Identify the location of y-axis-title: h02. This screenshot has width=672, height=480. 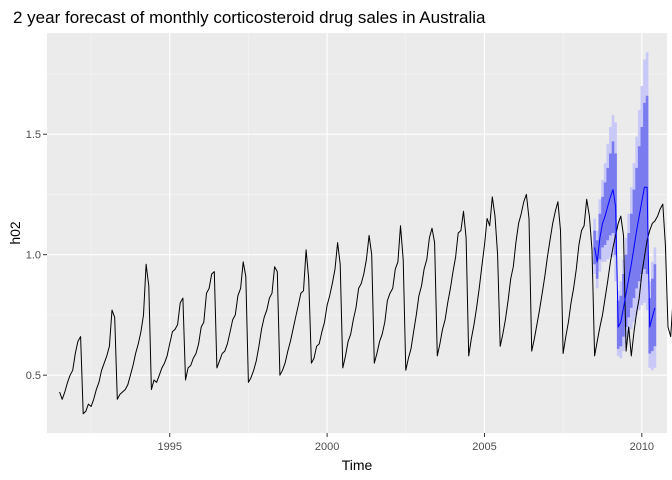
(15, 233).